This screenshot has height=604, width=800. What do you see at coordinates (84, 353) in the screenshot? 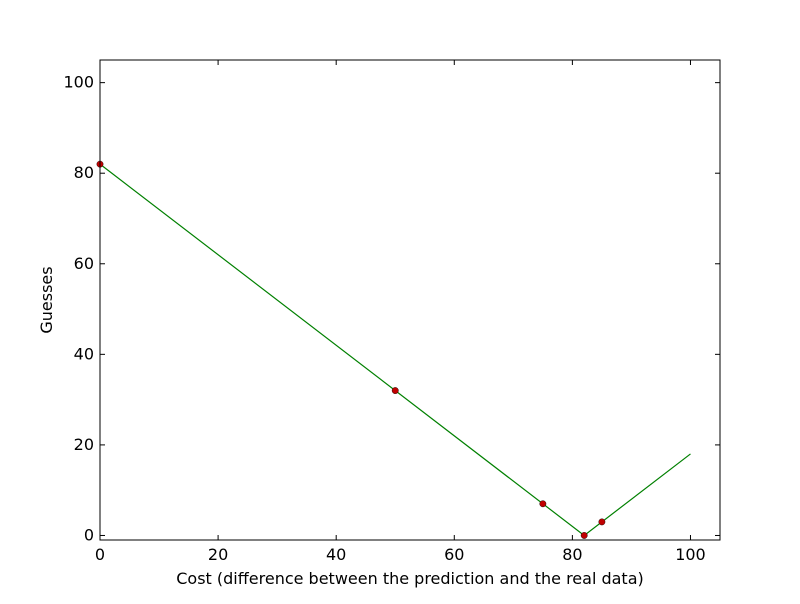
I see `y-tick-label-2: 40` at bounding box center [84, 353].